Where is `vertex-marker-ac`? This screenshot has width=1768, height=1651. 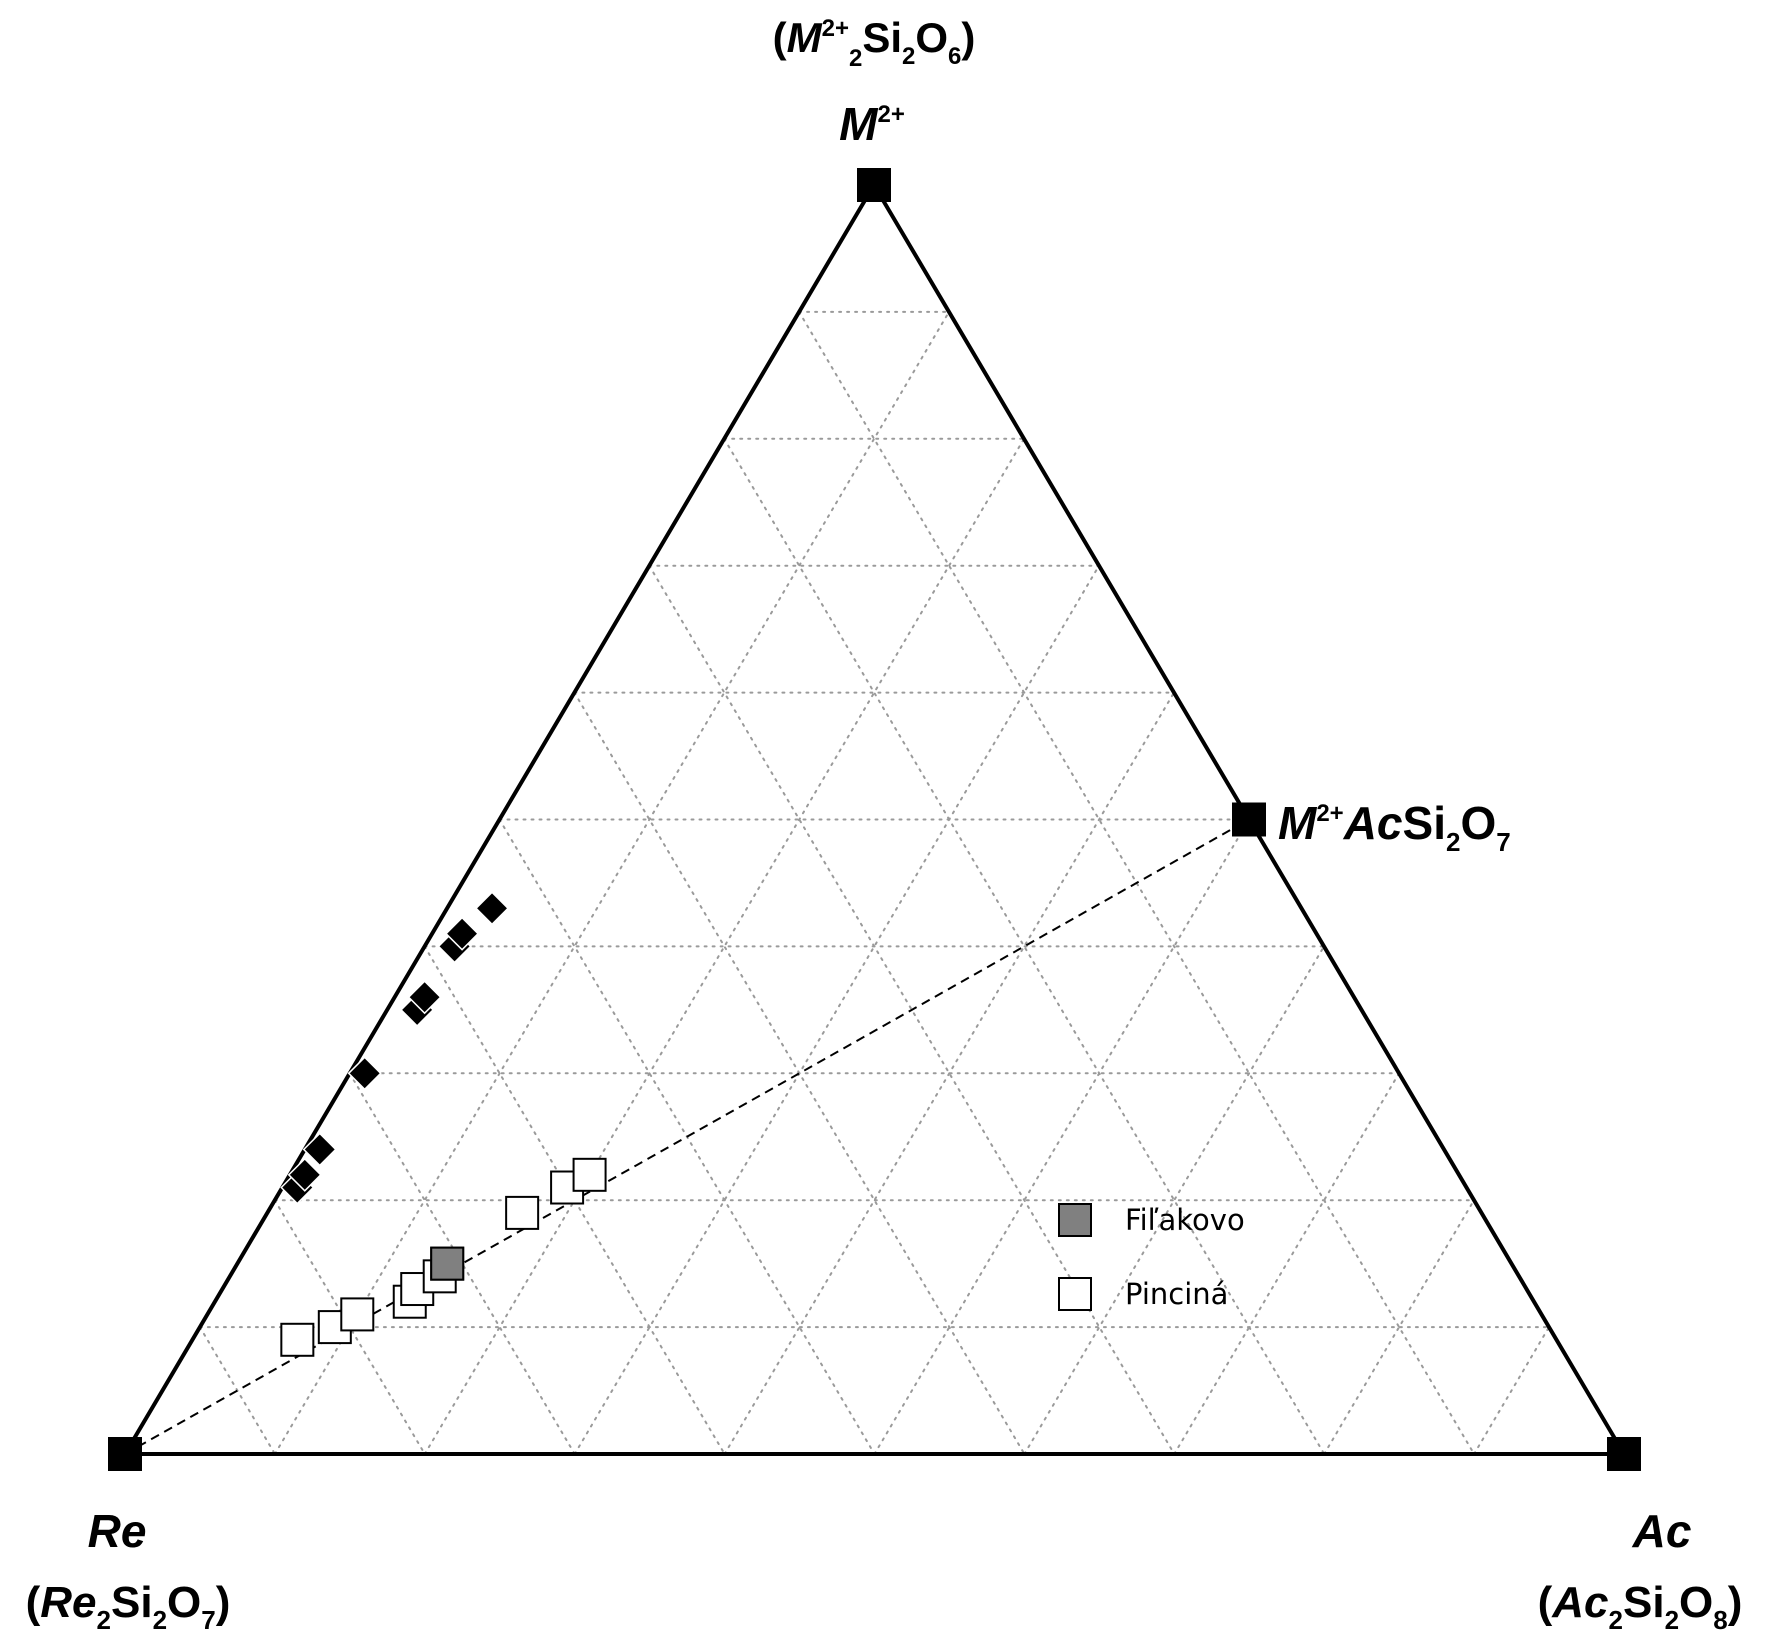
vertex-marker-ac is located at coordinates (1624, 1454).